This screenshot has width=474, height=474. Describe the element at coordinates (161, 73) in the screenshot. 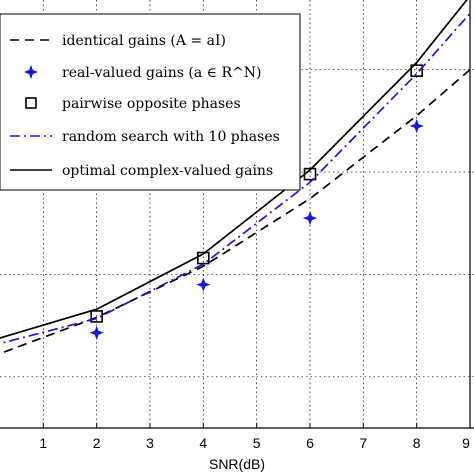

I see `legend-label-real: real-valued gains (a ∈ R^N)` at that location.